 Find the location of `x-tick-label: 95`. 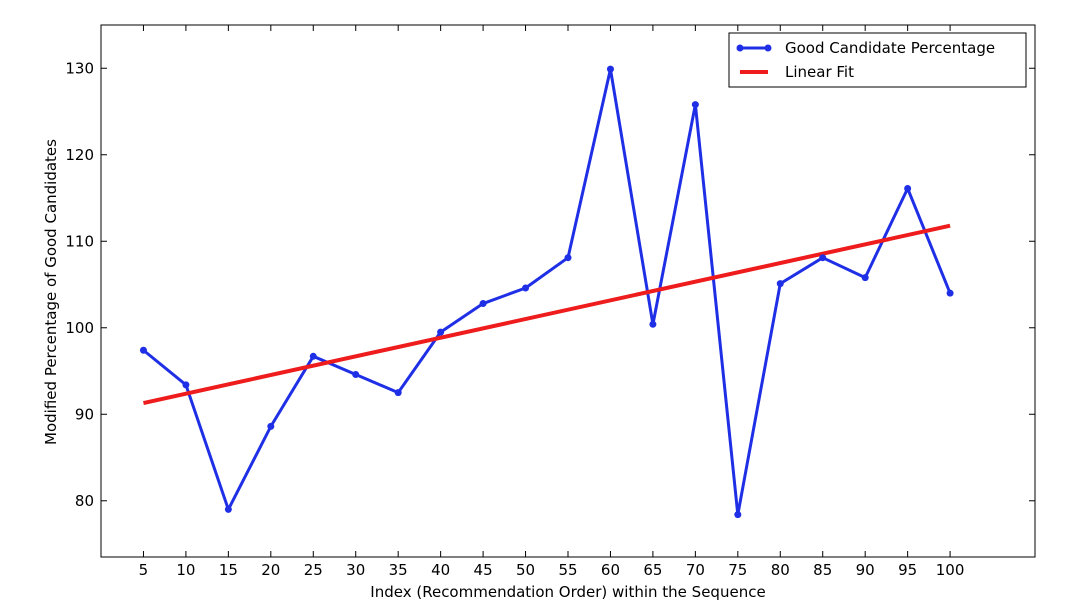

x-tick-label: 95 is located at coordinates (907, 570).